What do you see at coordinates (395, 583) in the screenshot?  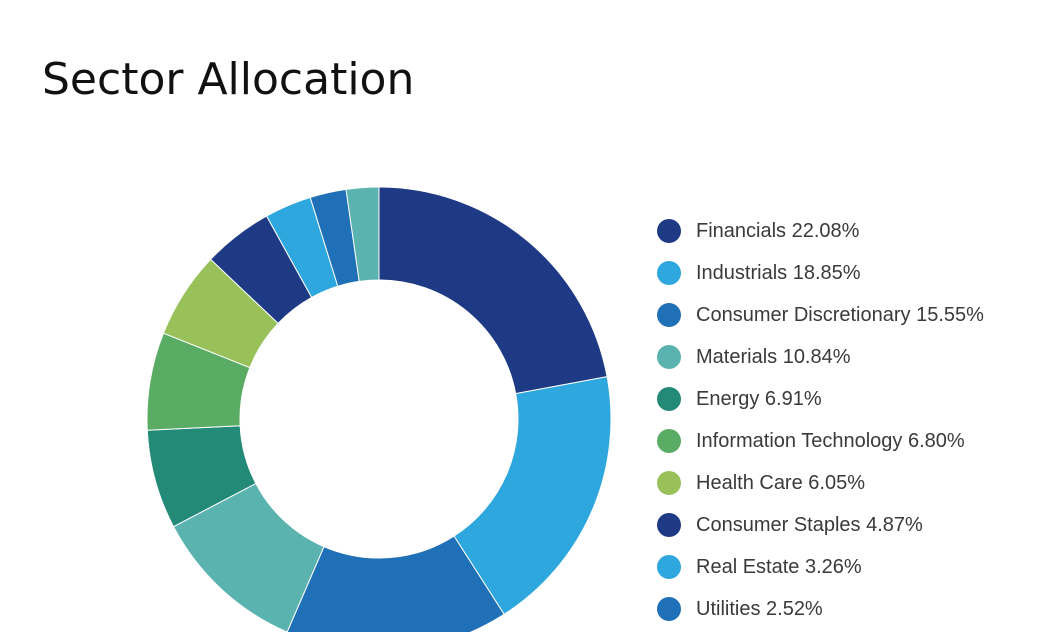 I see `slice-consumer-discretionary` at bounding box center [395, 583].